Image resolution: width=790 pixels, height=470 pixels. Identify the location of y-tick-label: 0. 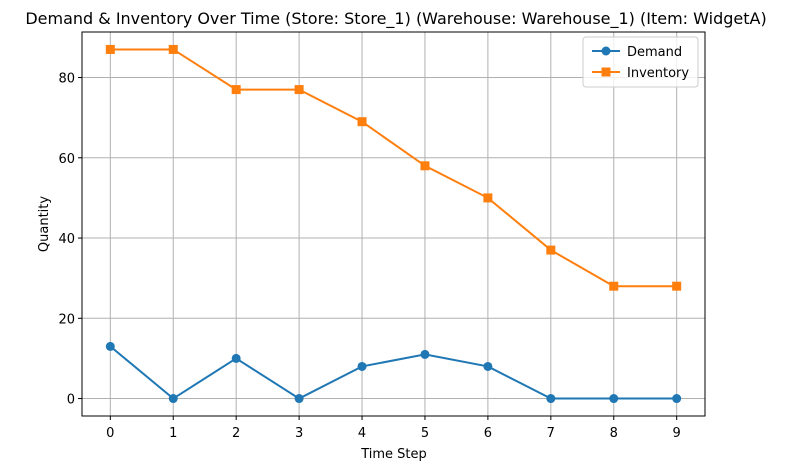
(71, 400).